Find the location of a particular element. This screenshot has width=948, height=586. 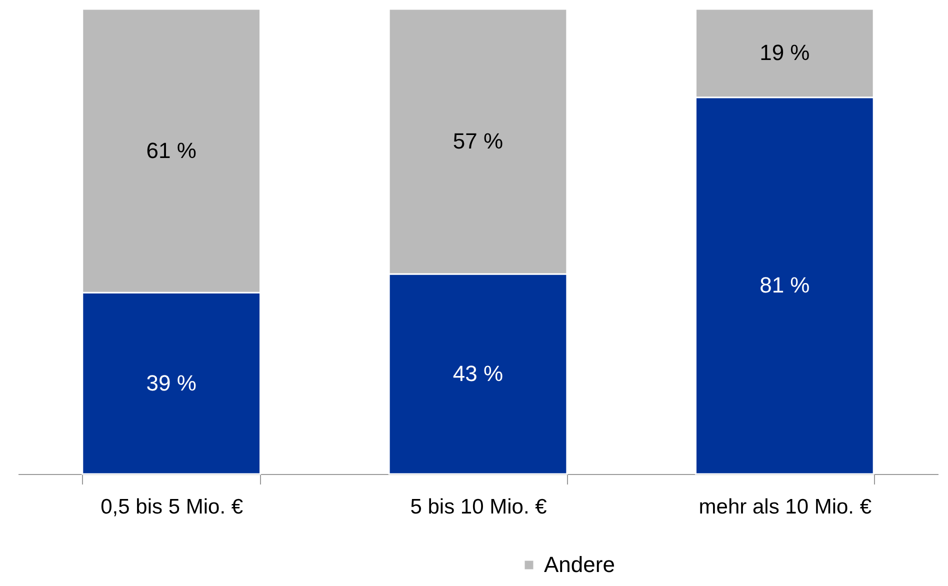

legend-label: Andere is located at coordinates (579, 564).